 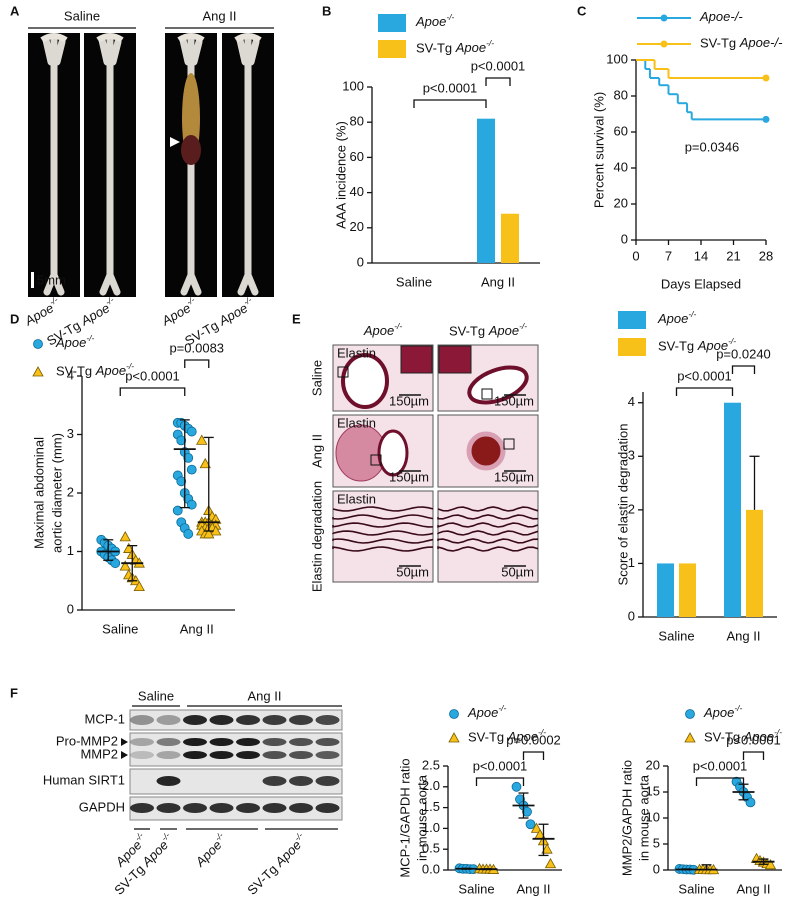 What do you see at coordinates (277, 864) in the screenshot?
I see `lane-label: SV-Tg Apoe-/-` at bounding box center [277, 864].